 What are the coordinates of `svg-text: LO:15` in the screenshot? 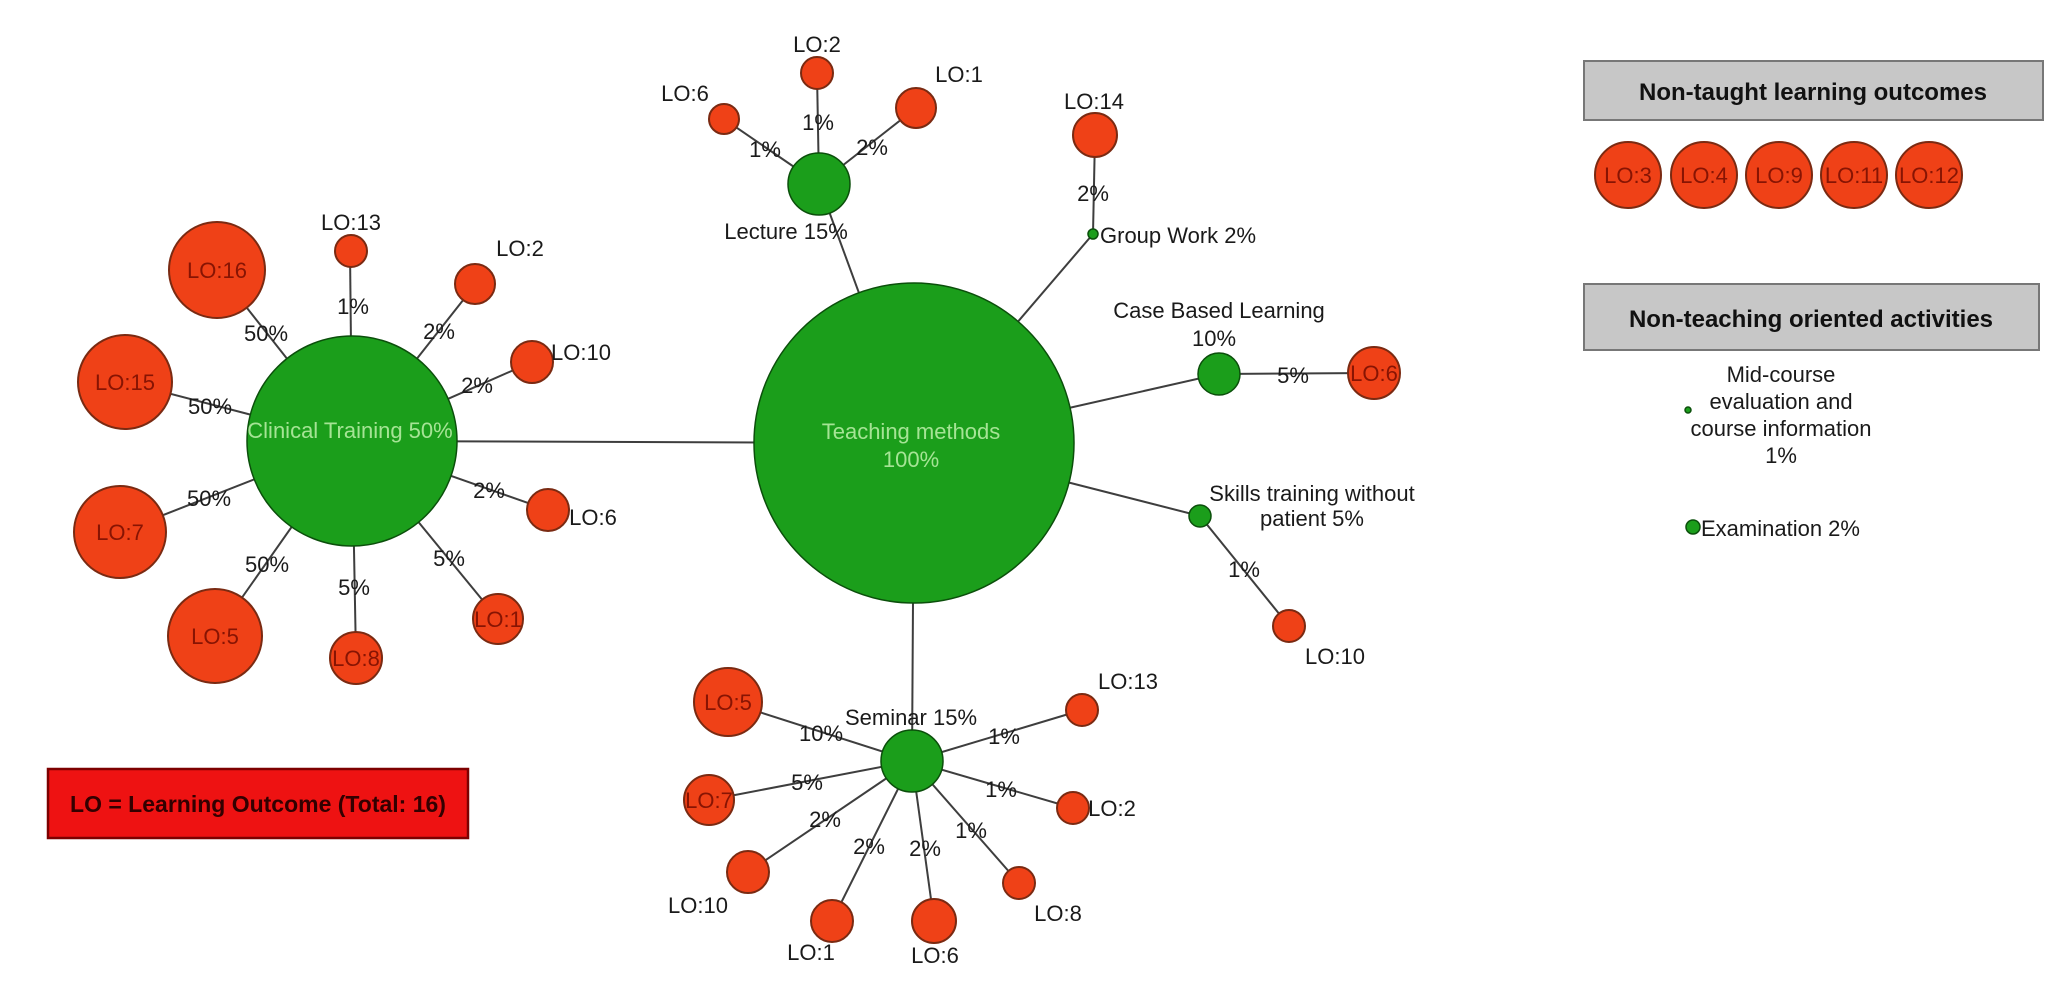 It's located at (125, 382).